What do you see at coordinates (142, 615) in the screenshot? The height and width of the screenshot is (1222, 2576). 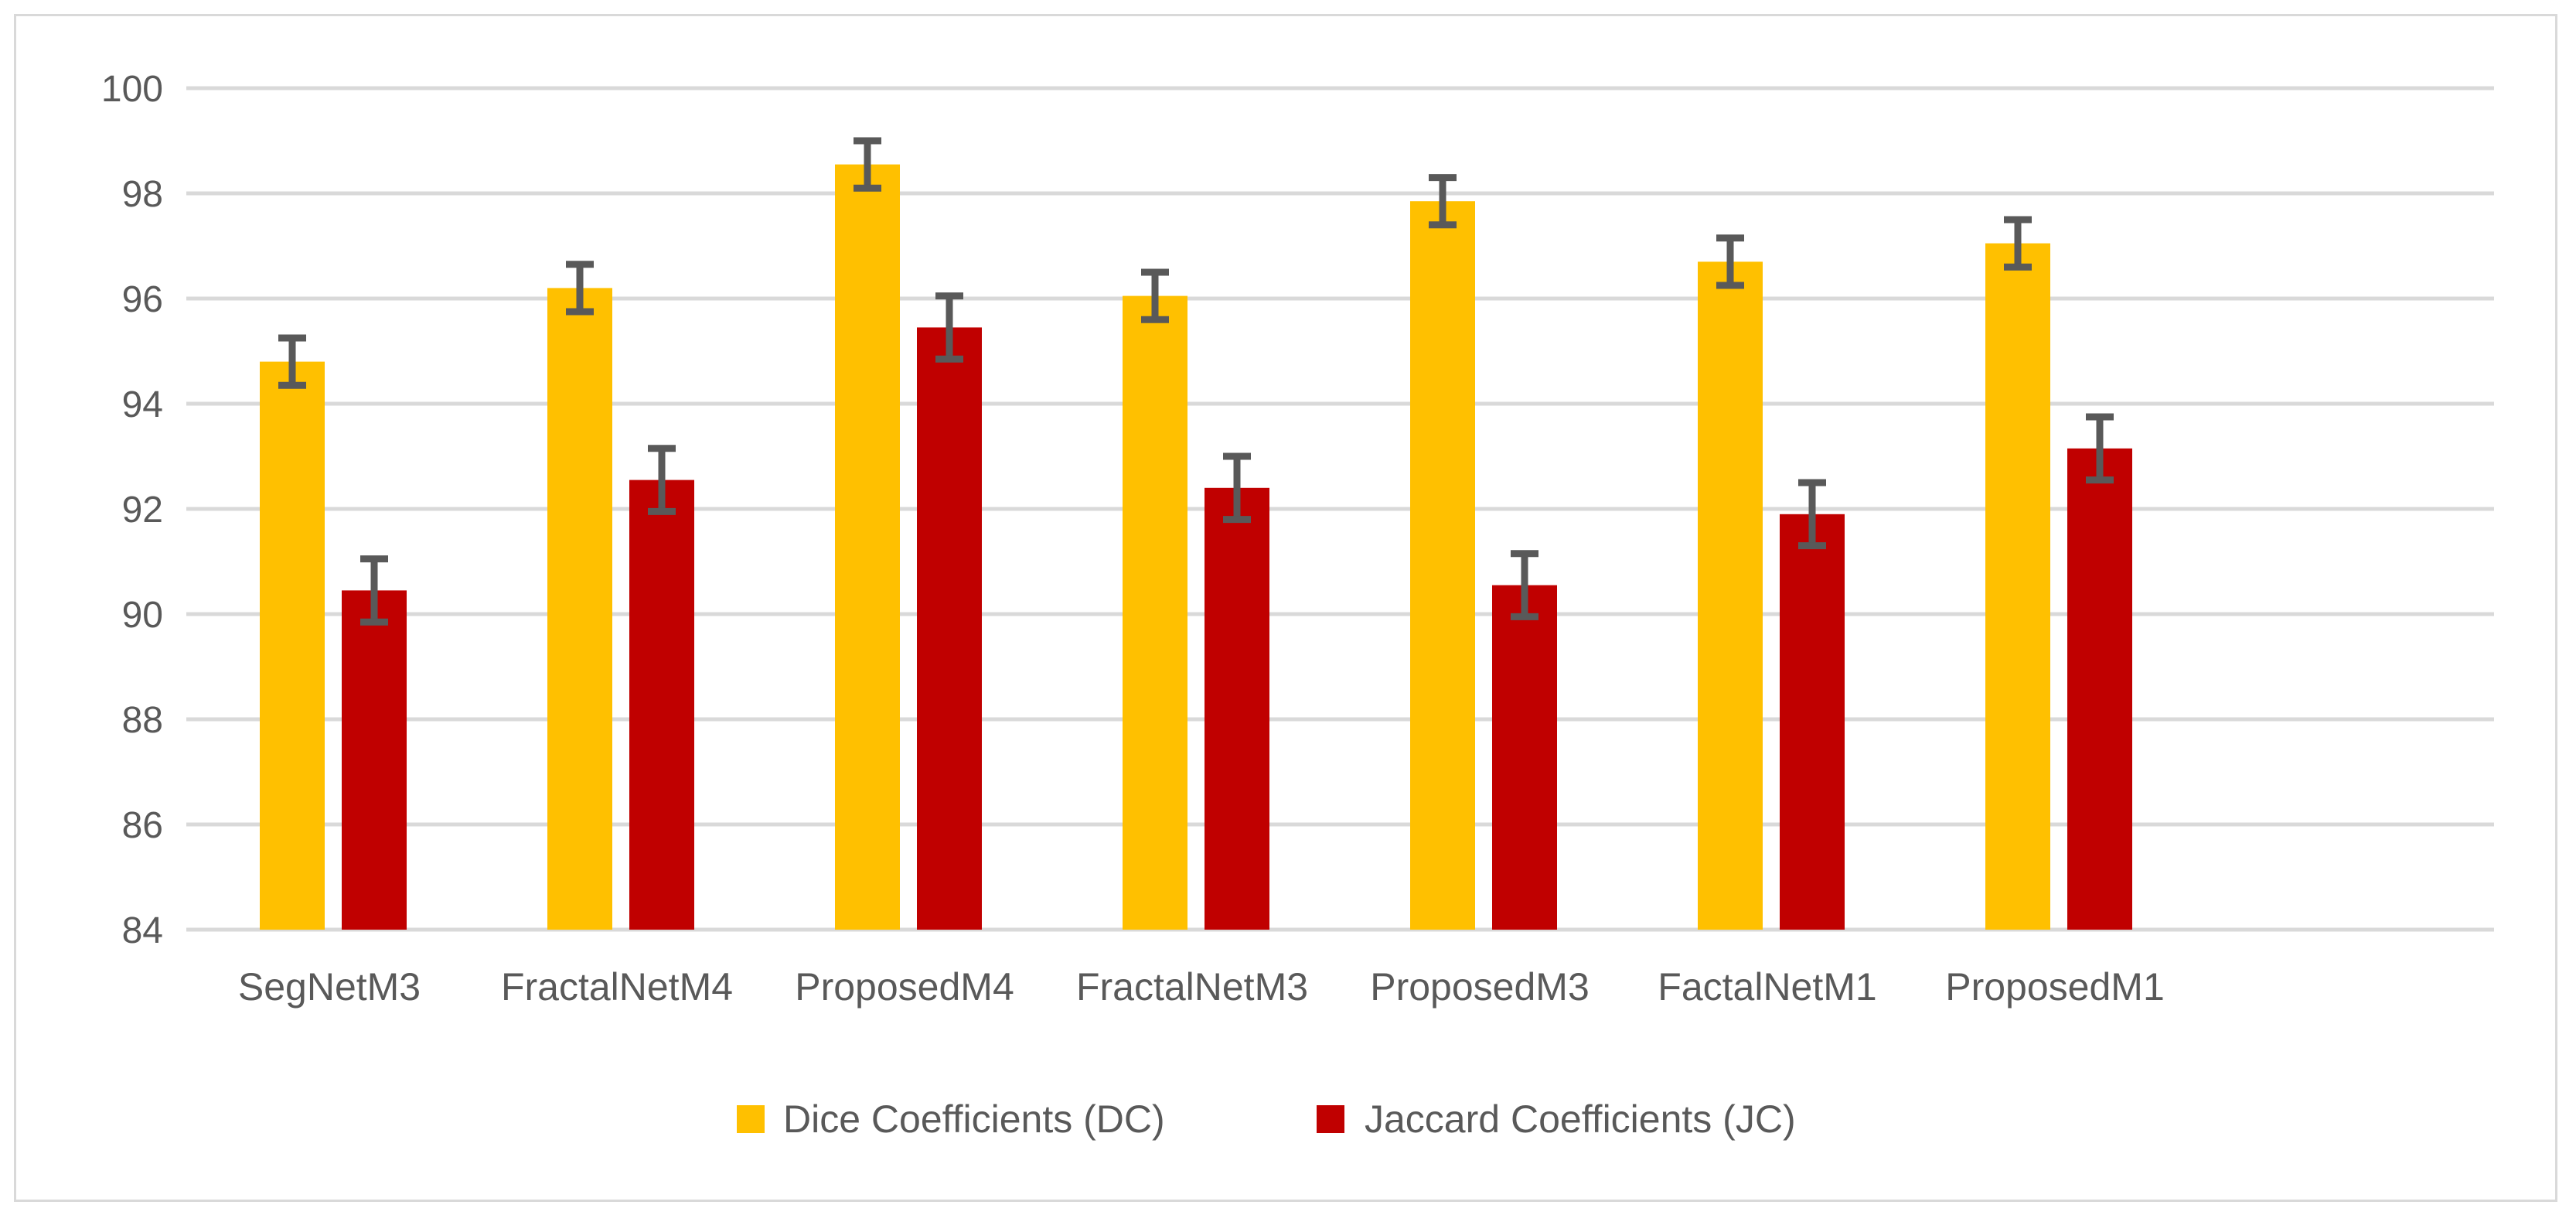 I see `y-tick-label: 90` at bounding box center [142, 615].